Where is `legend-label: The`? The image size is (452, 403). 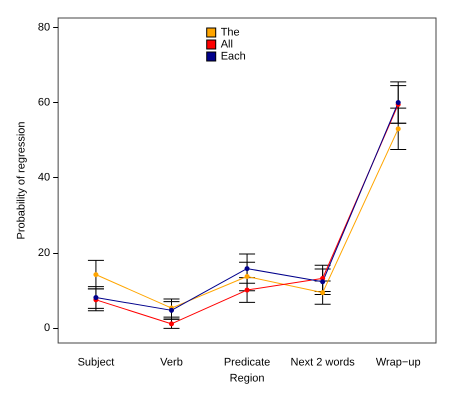 legend-label: The is located at coordinates (230, 32).